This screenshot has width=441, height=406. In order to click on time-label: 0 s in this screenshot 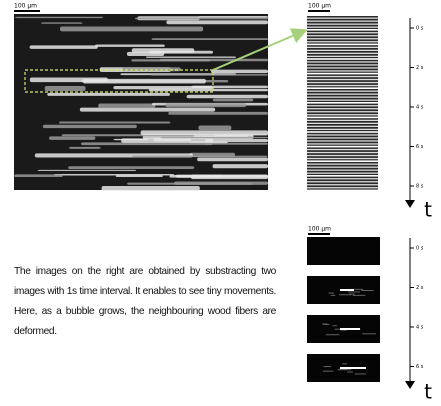, I will do `click(420, 249)`.